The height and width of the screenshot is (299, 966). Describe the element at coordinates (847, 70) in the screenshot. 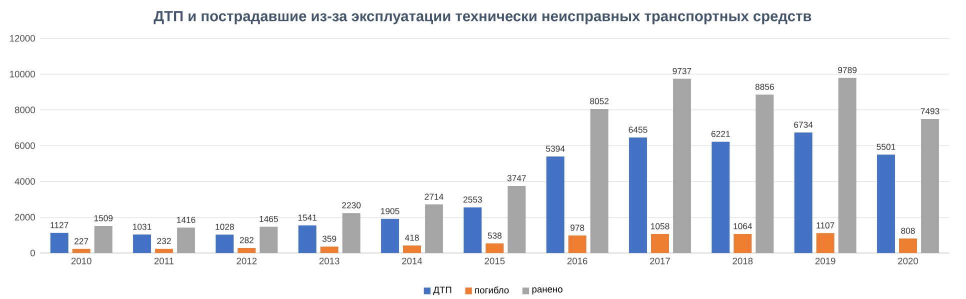

I see `data-label: 9789` at that location.